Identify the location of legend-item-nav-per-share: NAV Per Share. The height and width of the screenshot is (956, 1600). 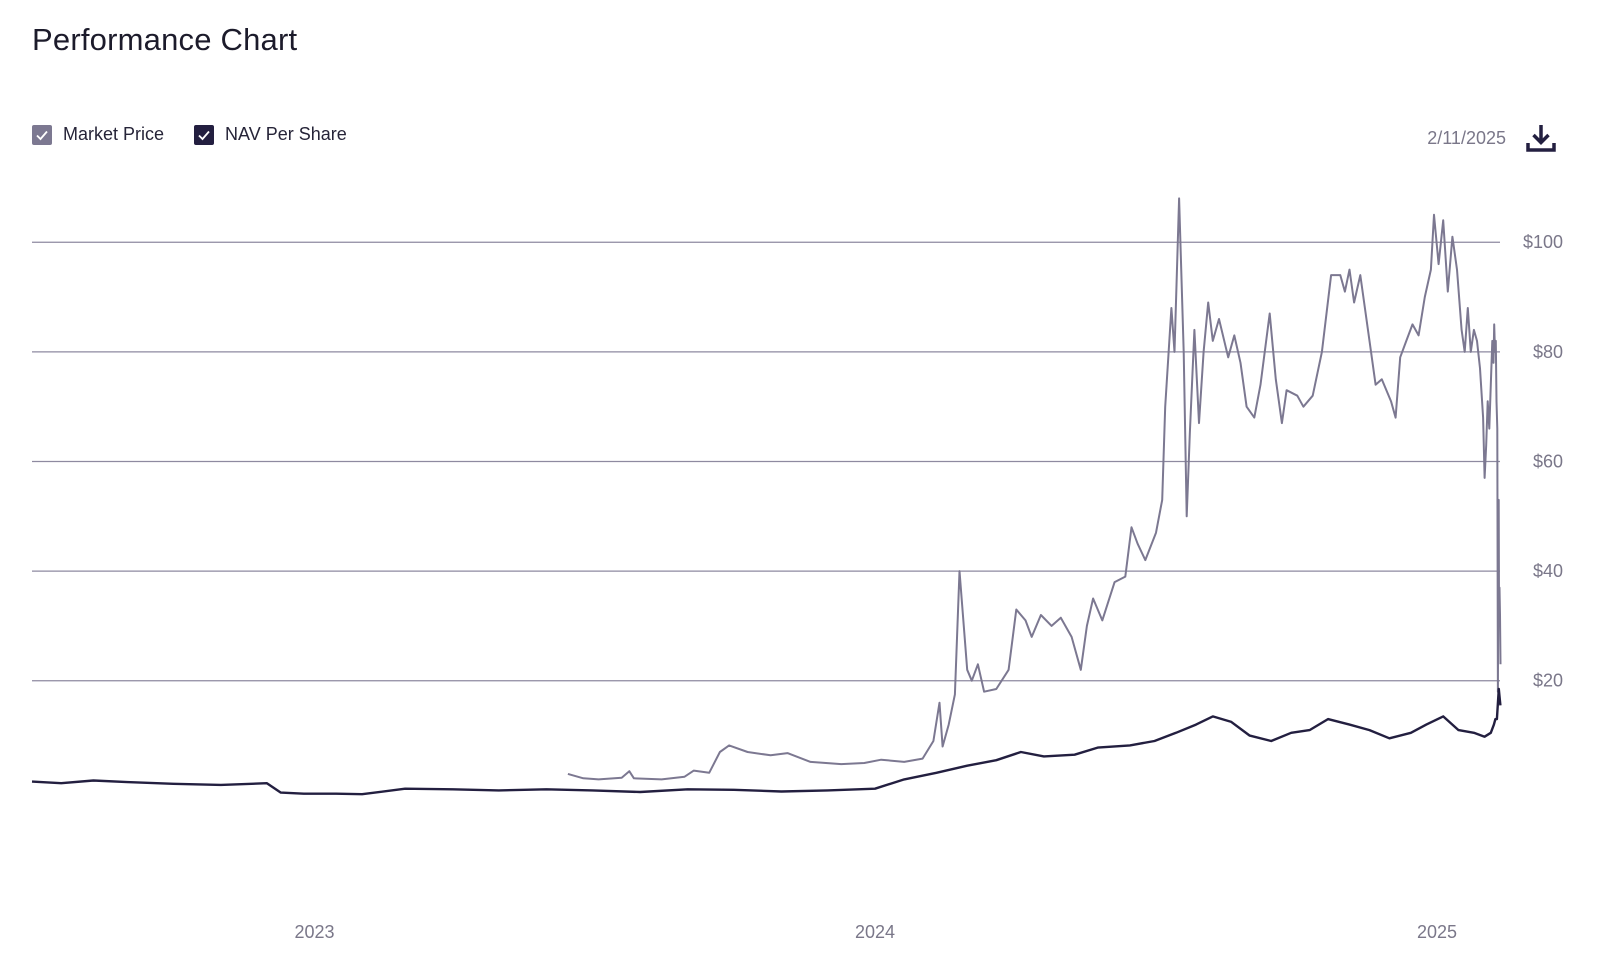
(270, 134).